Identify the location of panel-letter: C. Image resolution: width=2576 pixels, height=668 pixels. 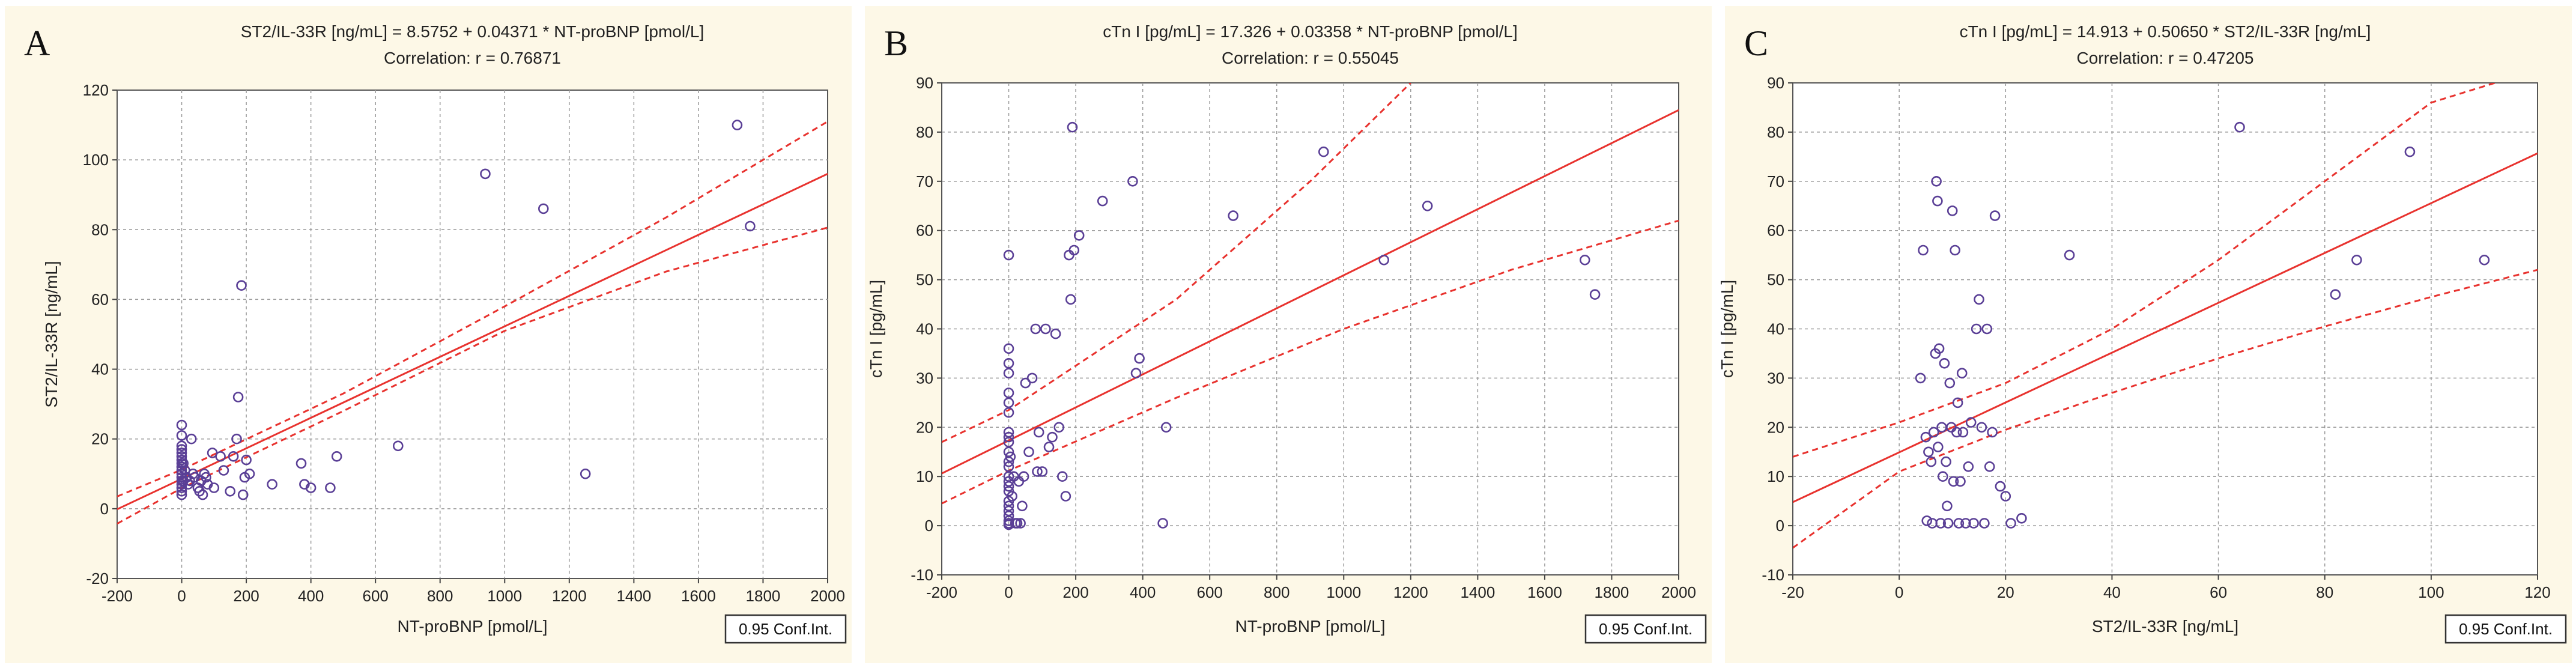
(1756, 43).